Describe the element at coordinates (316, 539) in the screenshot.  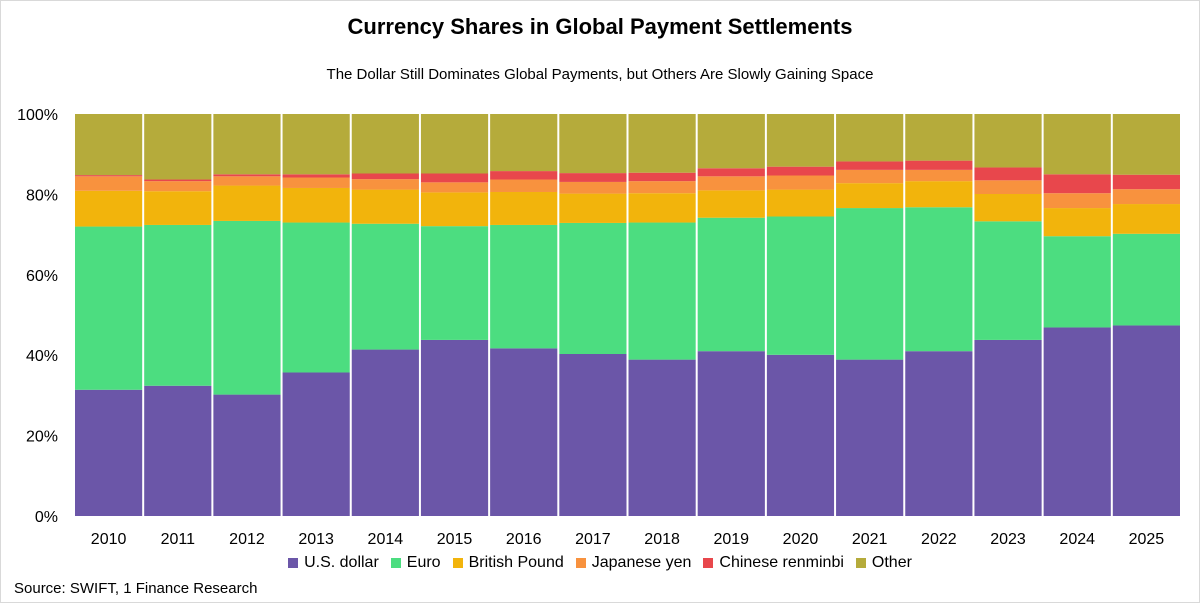
I see `x-tick-label: 2013` at that location.